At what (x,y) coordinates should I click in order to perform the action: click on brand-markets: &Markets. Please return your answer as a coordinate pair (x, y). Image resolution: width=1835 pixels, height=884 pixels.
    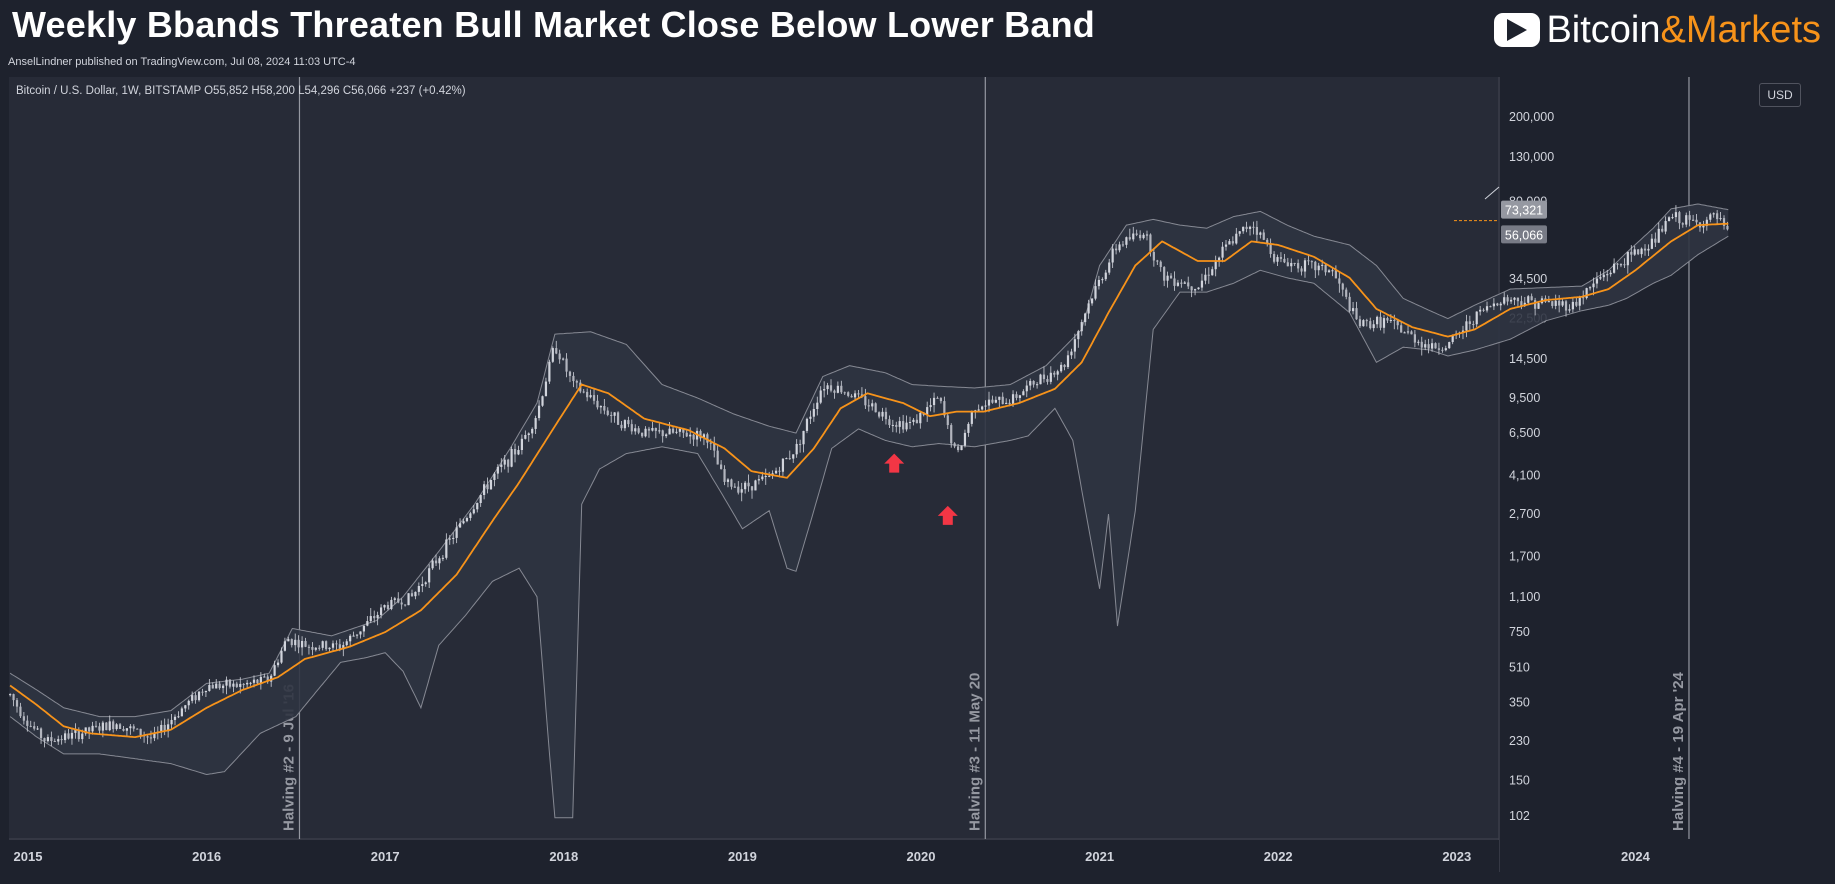
    Looking at the image, I should click on (1740, 29).